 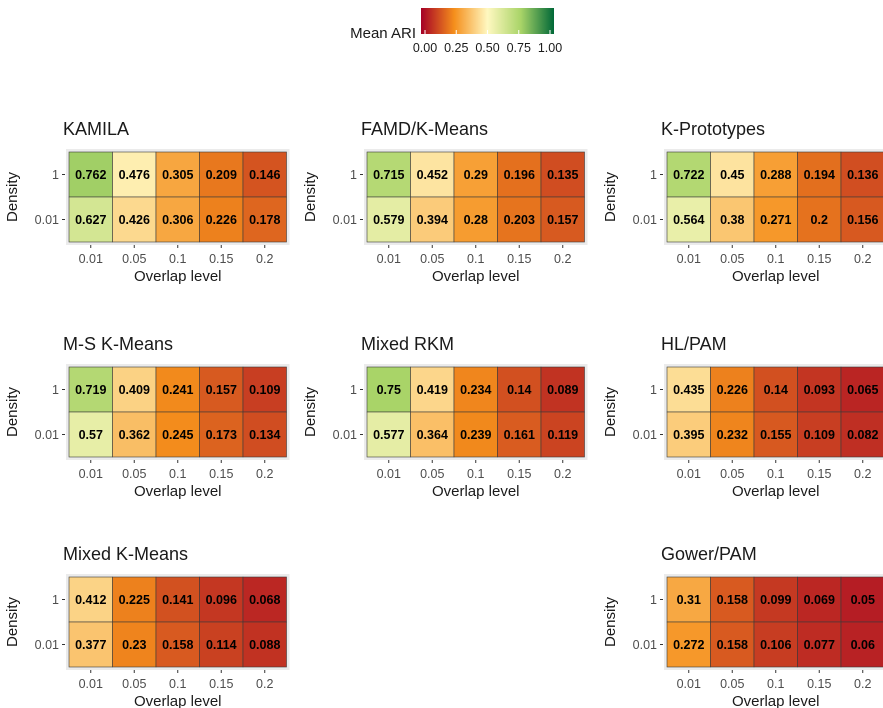 I want to click on cell-value-label: 0.288, so click(x=775, y=175).